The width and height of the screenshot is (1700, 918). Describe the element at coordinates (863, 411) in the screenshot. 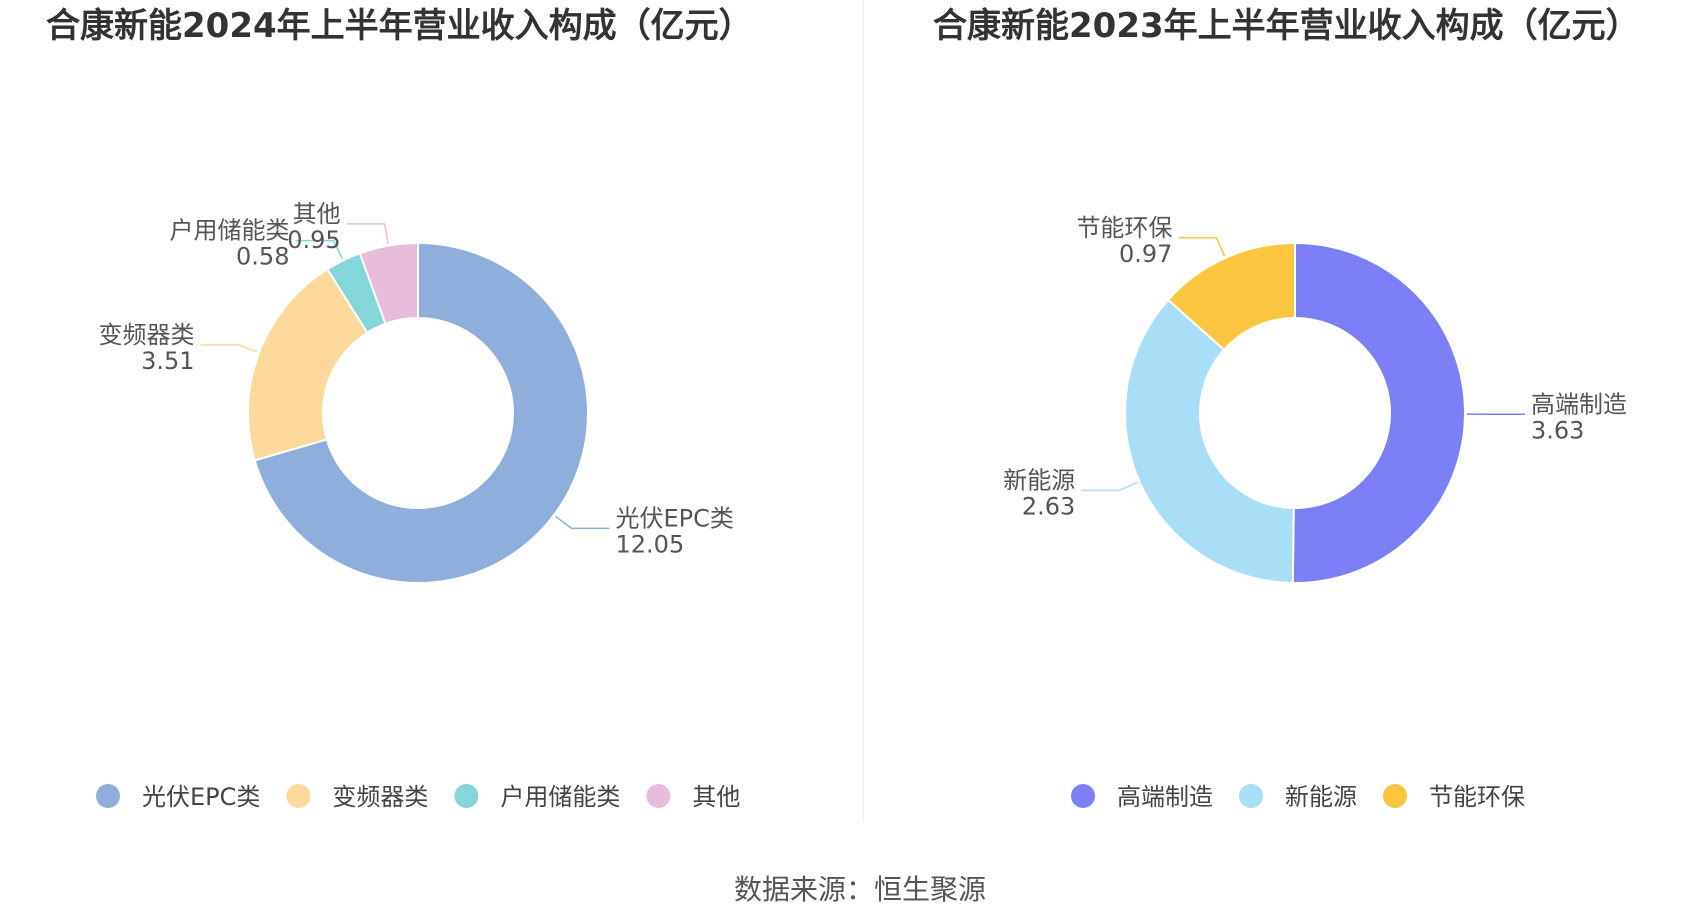

I see `chart-divider` at that location.